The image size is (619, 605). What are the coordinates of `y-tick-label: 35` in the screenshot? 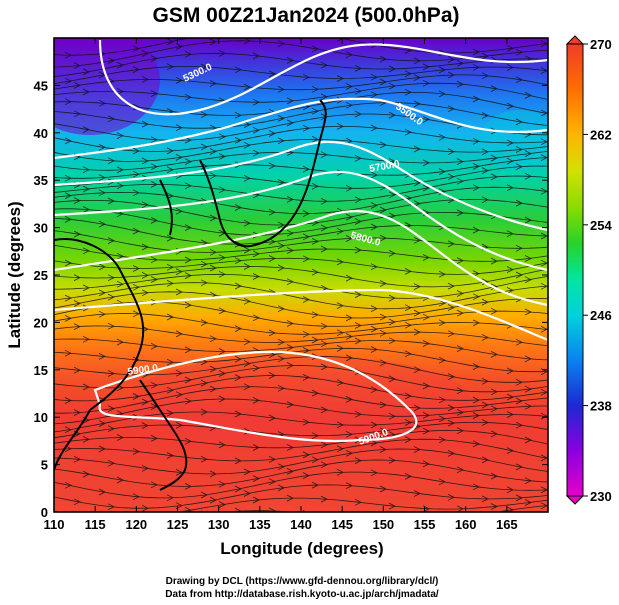 It's located at (41, 180).